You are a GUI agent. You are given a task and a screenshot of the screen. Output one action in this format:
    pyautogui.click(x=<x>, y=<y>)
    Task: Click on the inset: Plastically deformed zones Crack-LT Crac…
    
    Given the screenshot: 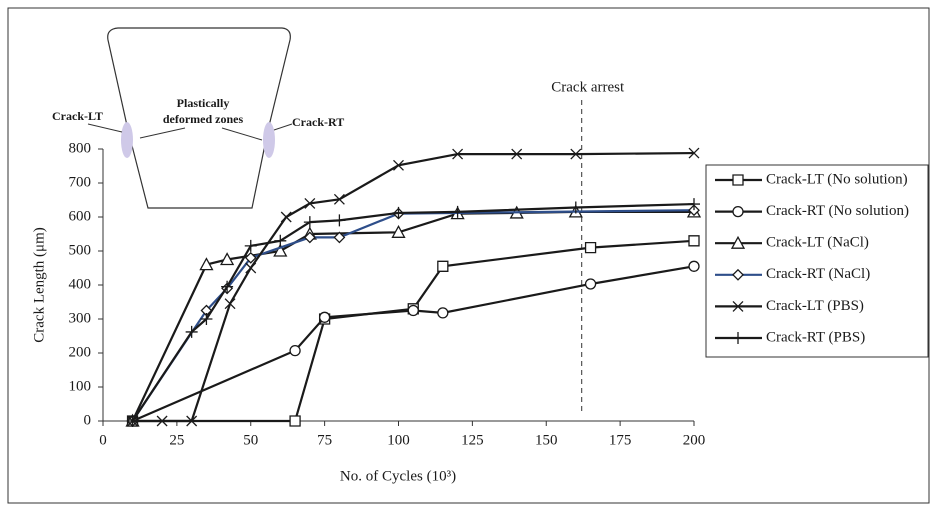 What is the action you would take?
    pyautogui.click(x=198, y=118)
    